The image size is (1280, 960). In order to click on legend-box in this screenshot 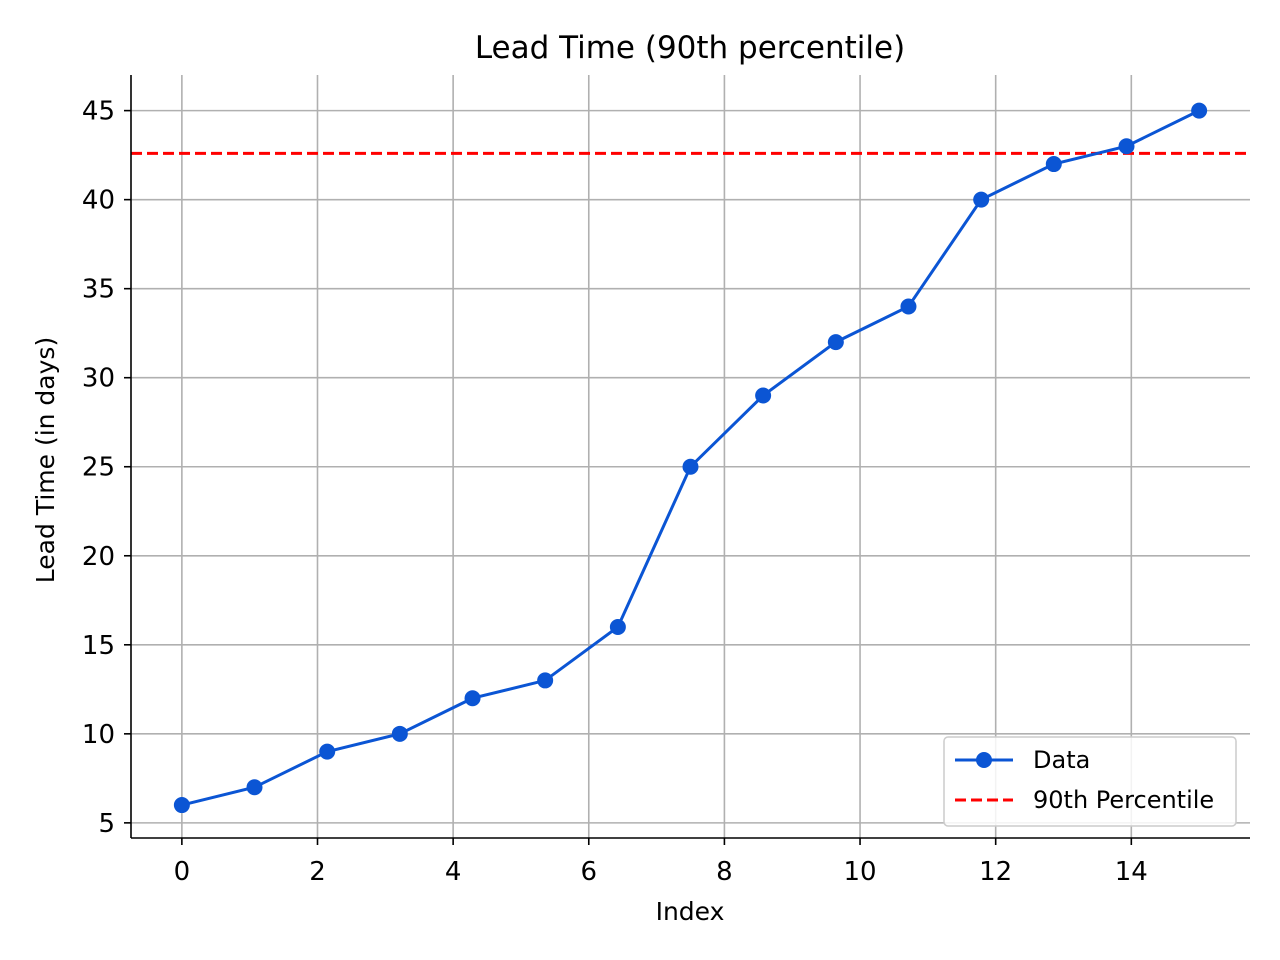, I will do `click(1090, 781)`.